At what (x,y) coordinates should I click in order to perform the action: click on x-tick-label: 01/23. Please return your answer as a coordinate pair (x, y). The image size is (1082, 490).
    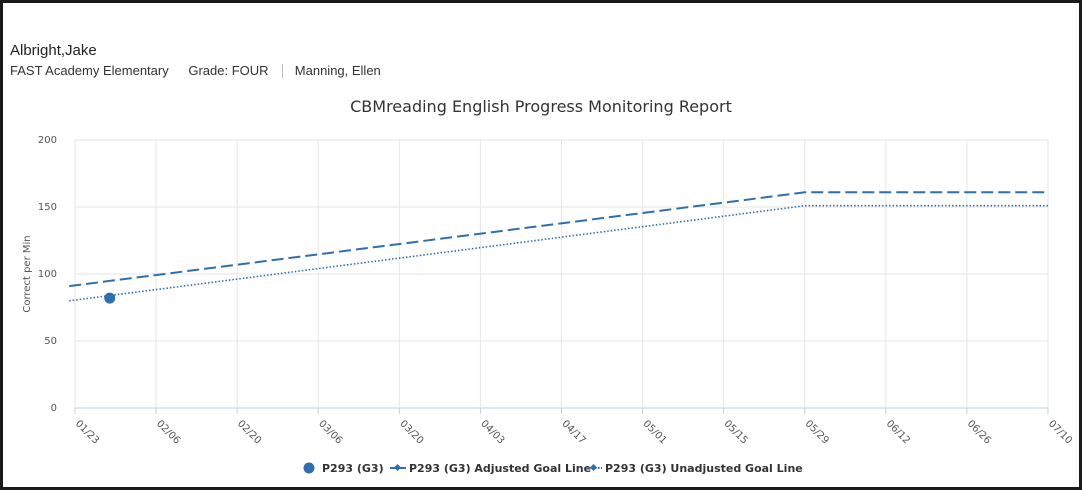
    Looking at the image, I should click on (87, 432).